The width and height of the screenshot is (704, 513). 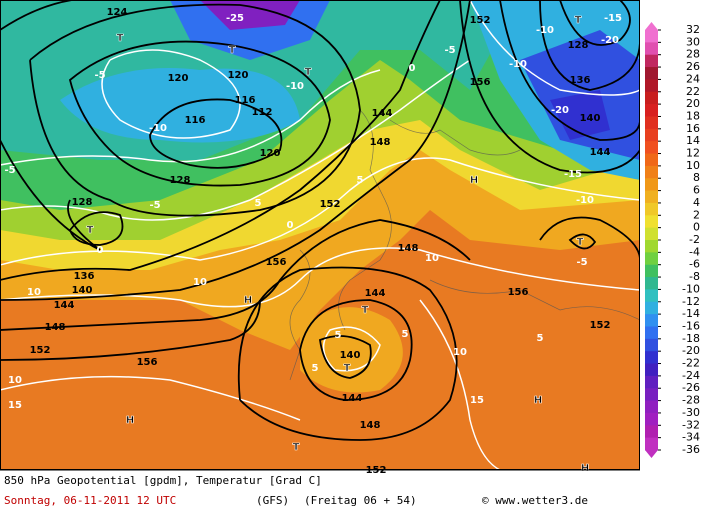 What do you see at coordinates (691, 313) in the screenshot?
I see `colorbar-label: -14` at bounding box center [691, 313].